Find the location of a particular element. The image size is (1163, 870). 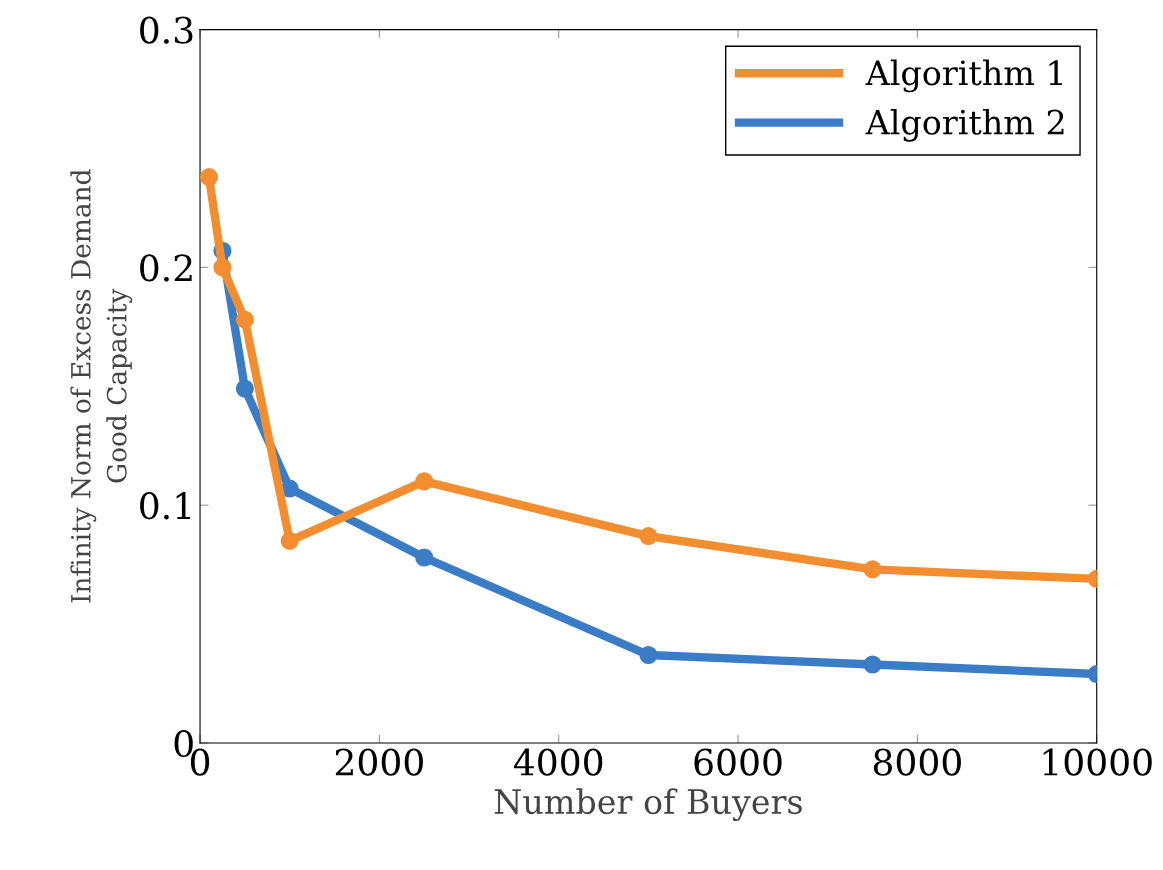

x-tick-label: 2000 is located at coordinates (379, 762).